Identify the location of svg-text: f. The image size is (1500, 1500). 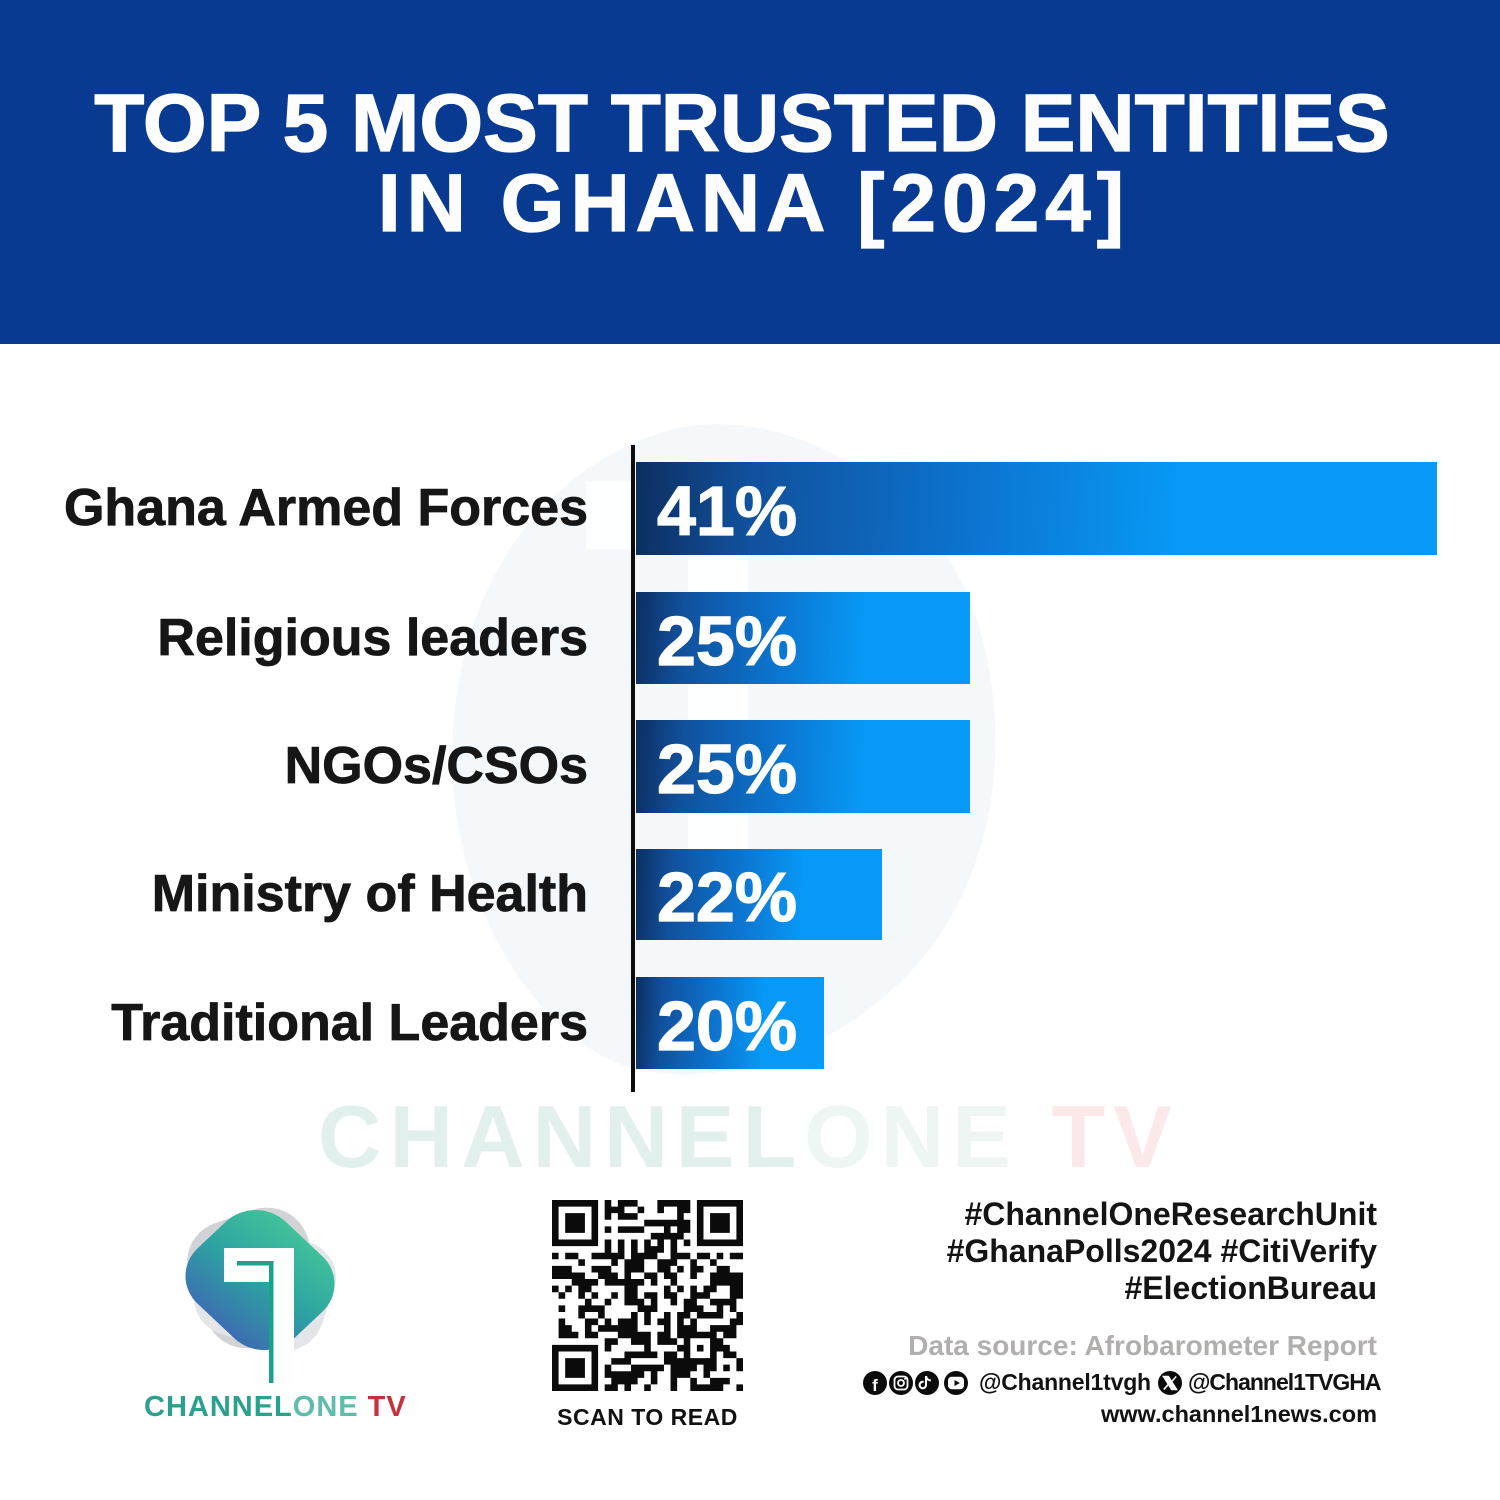
(875, 1385).